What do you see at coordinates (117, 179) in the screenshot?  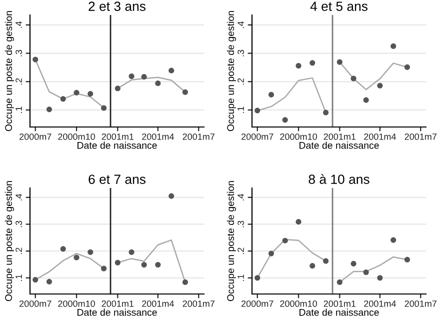 I see `chart-title: 6 et 7 ans` at bounding box center [117, 179].